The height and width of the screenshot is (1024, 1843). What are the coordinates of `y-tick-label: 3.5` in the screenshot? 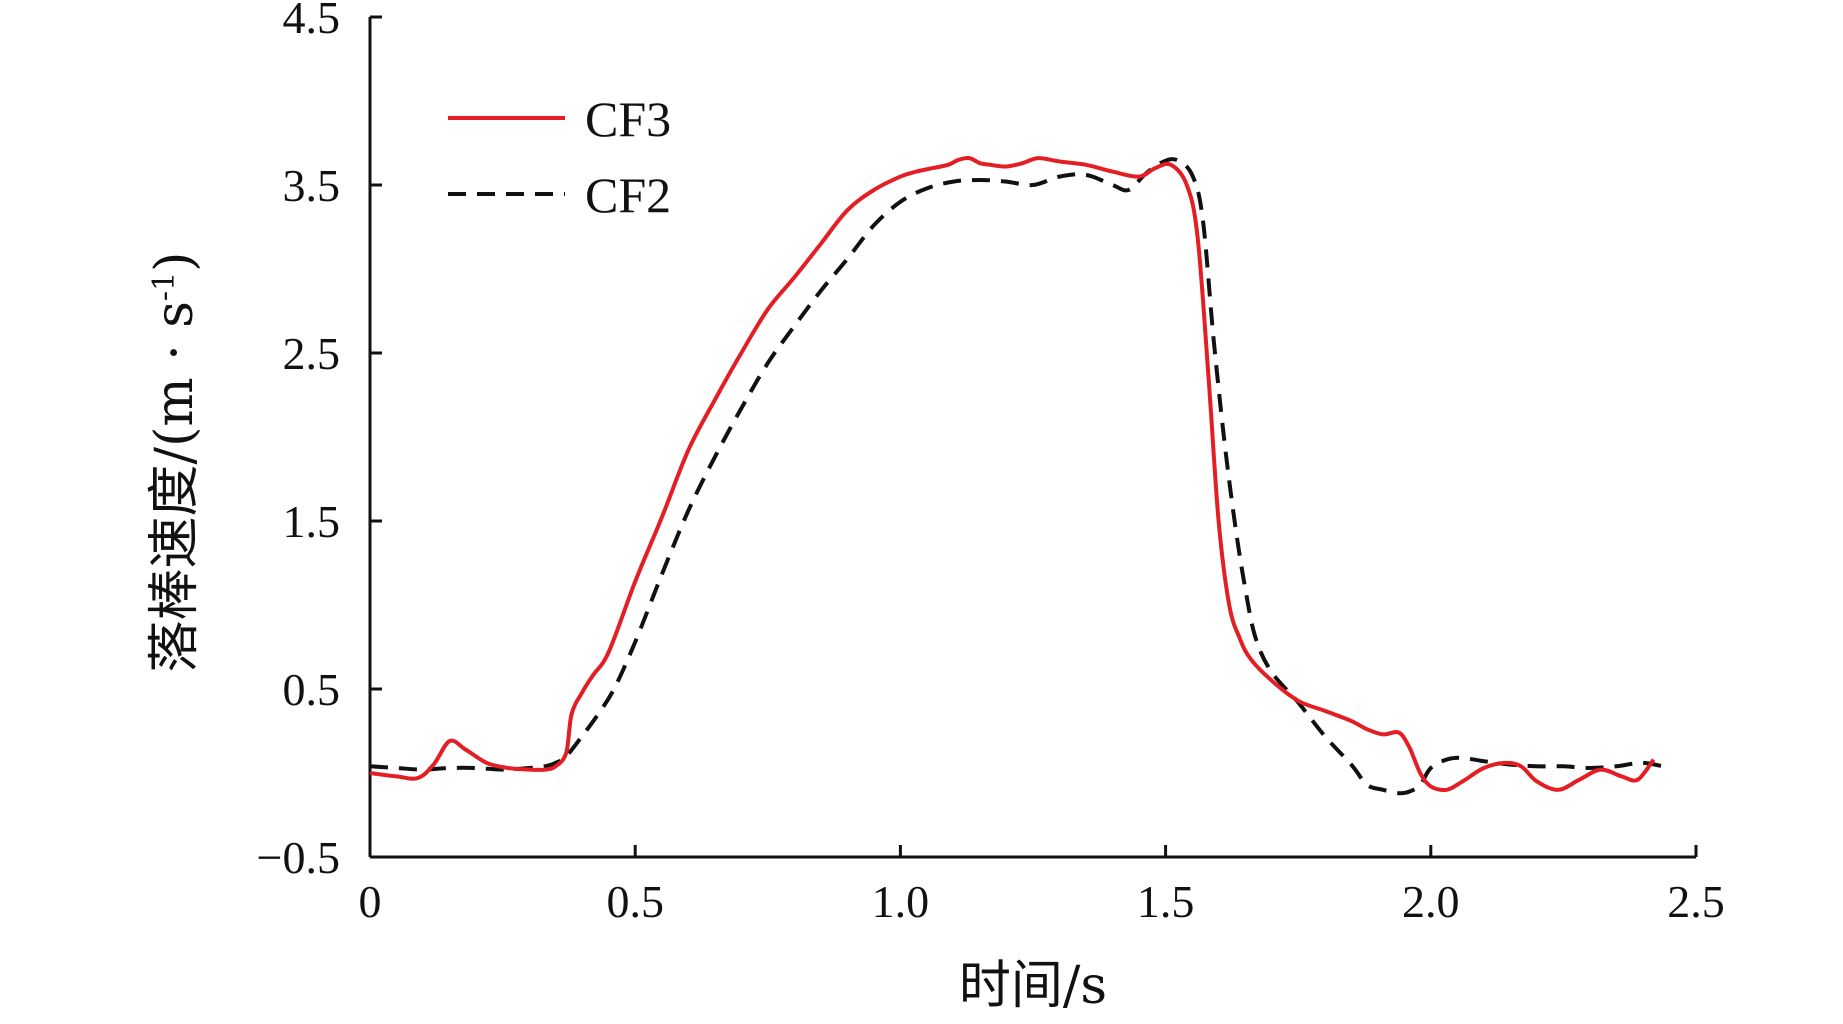 It's located at (312, 185).